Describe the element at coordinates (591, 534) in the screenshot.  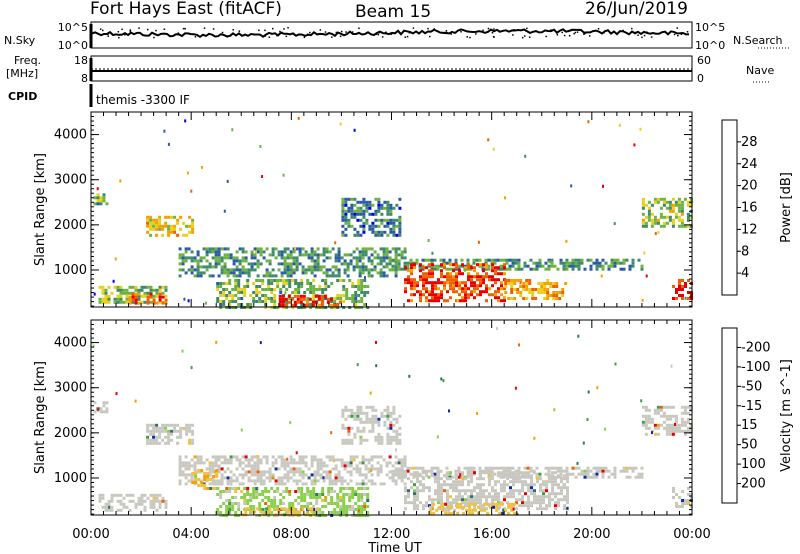
I see `x-tick-label: 20:00` at that location.